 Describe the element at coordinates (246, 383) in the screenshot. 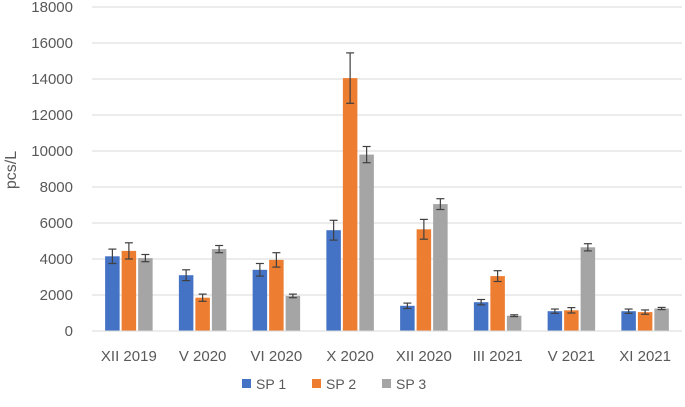

I see `legend-swatch-sp1` at that location.